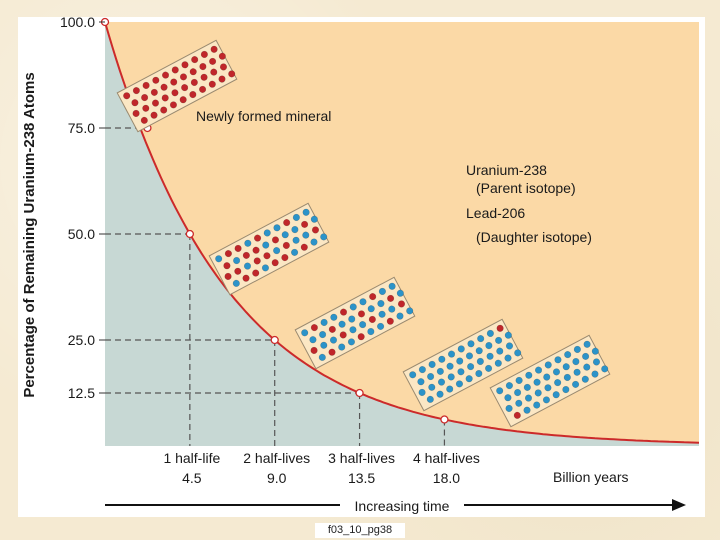  Describe the element at coordinates (277, 478) in the screenshot. I see `x-tick-value: 9.0` at that location.